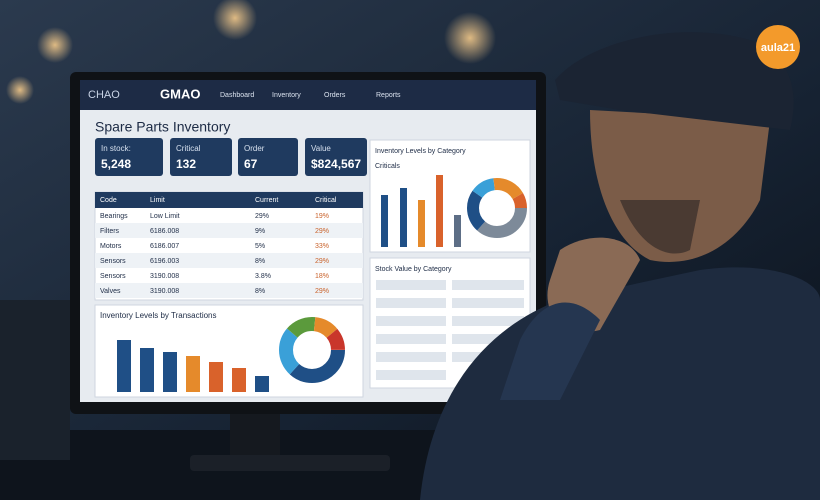 This screenshot has width=820, height=500. I want to click on table-header: Current, so click(266, 200).